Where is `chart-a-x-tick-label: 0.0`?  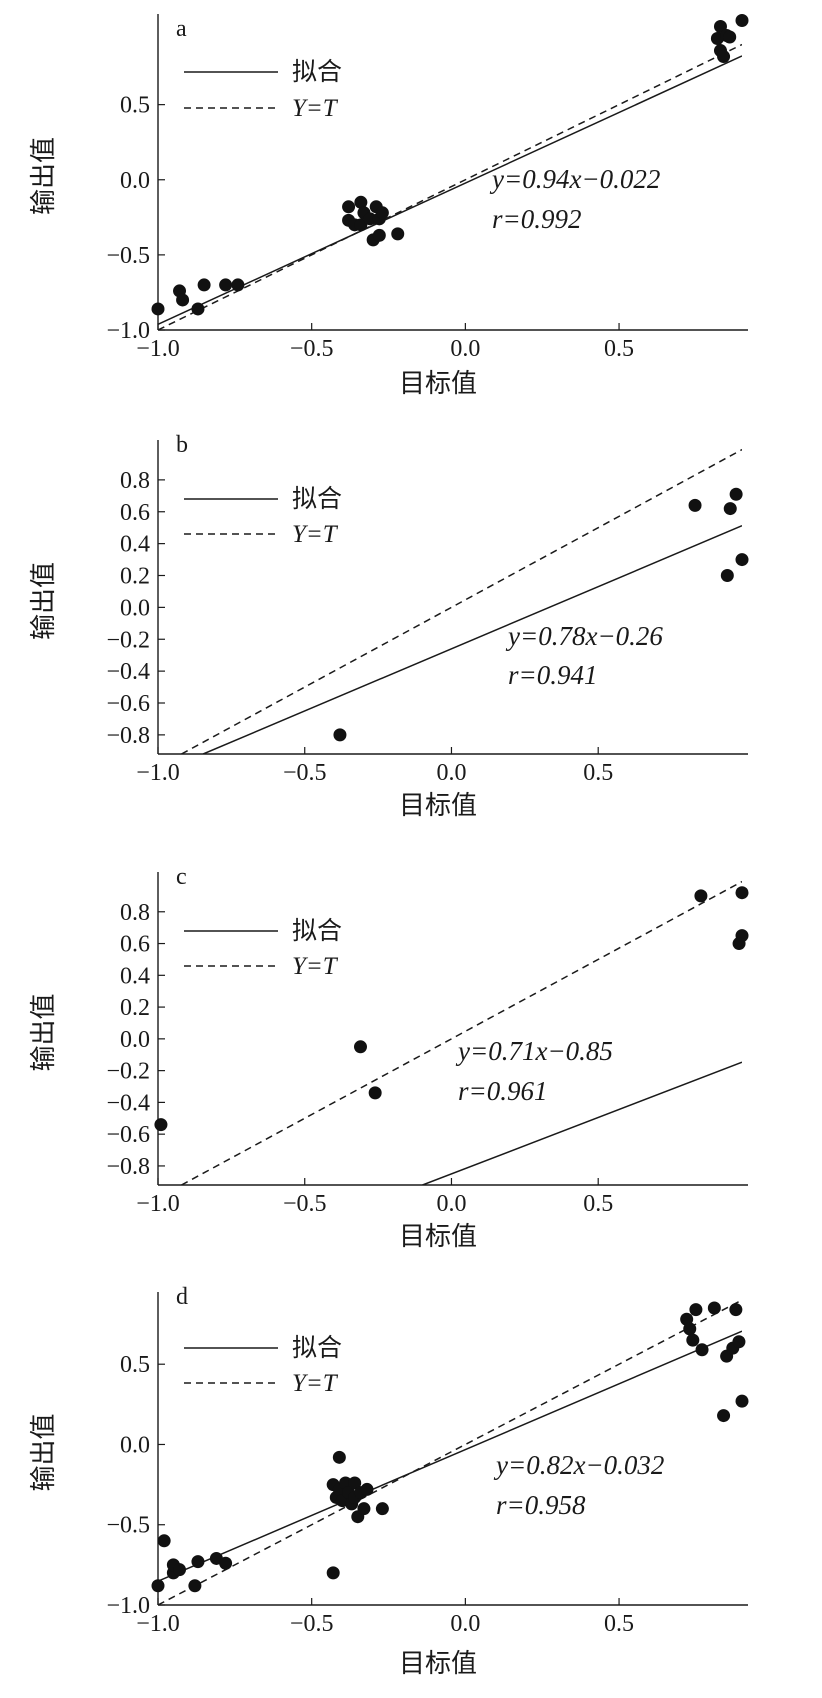
chart-a-x-tick-label: 0.0 is located at coordinates (465, 349).